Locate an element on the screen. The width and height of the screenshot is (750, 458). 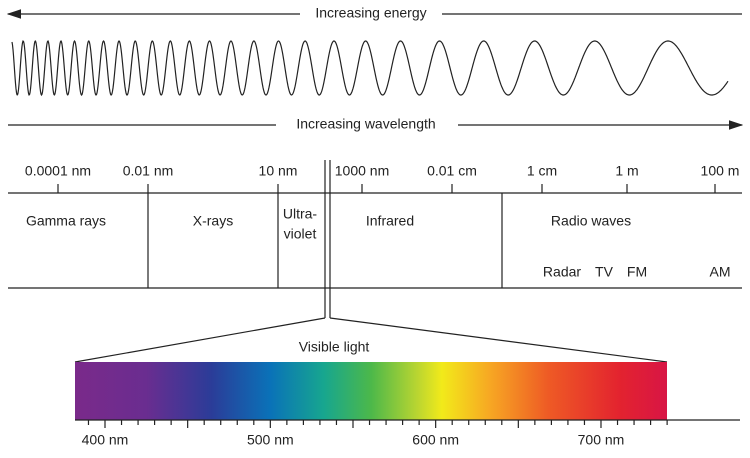
visible-tick-label: 600 nm is located at coordinates (435, 440).